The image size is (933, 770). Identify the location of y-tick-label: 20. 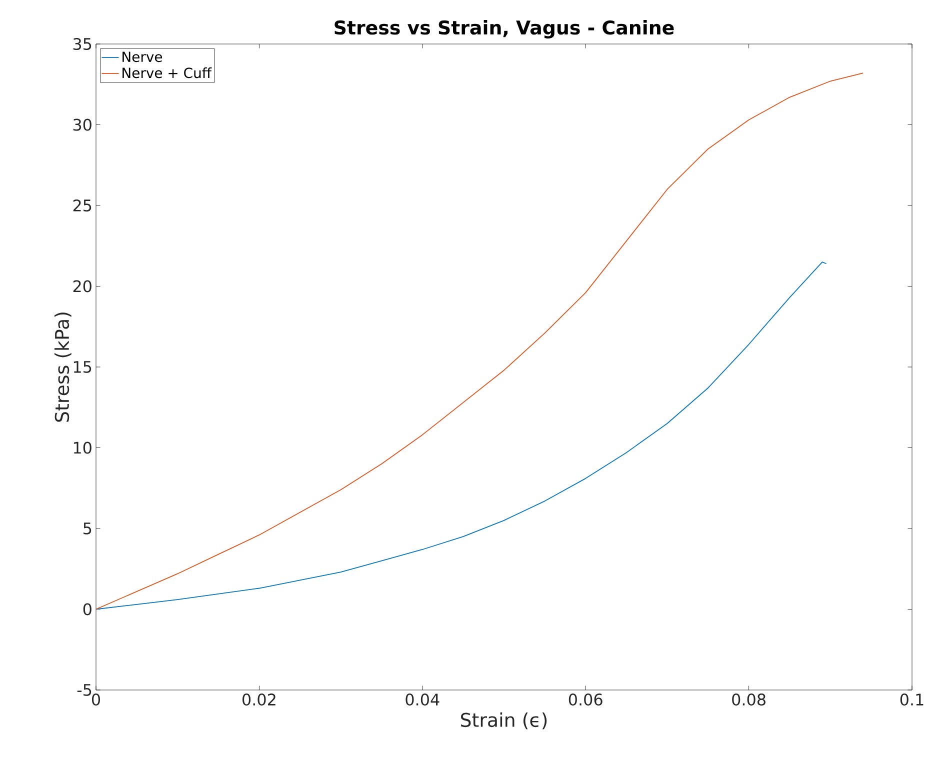
(82, 286).